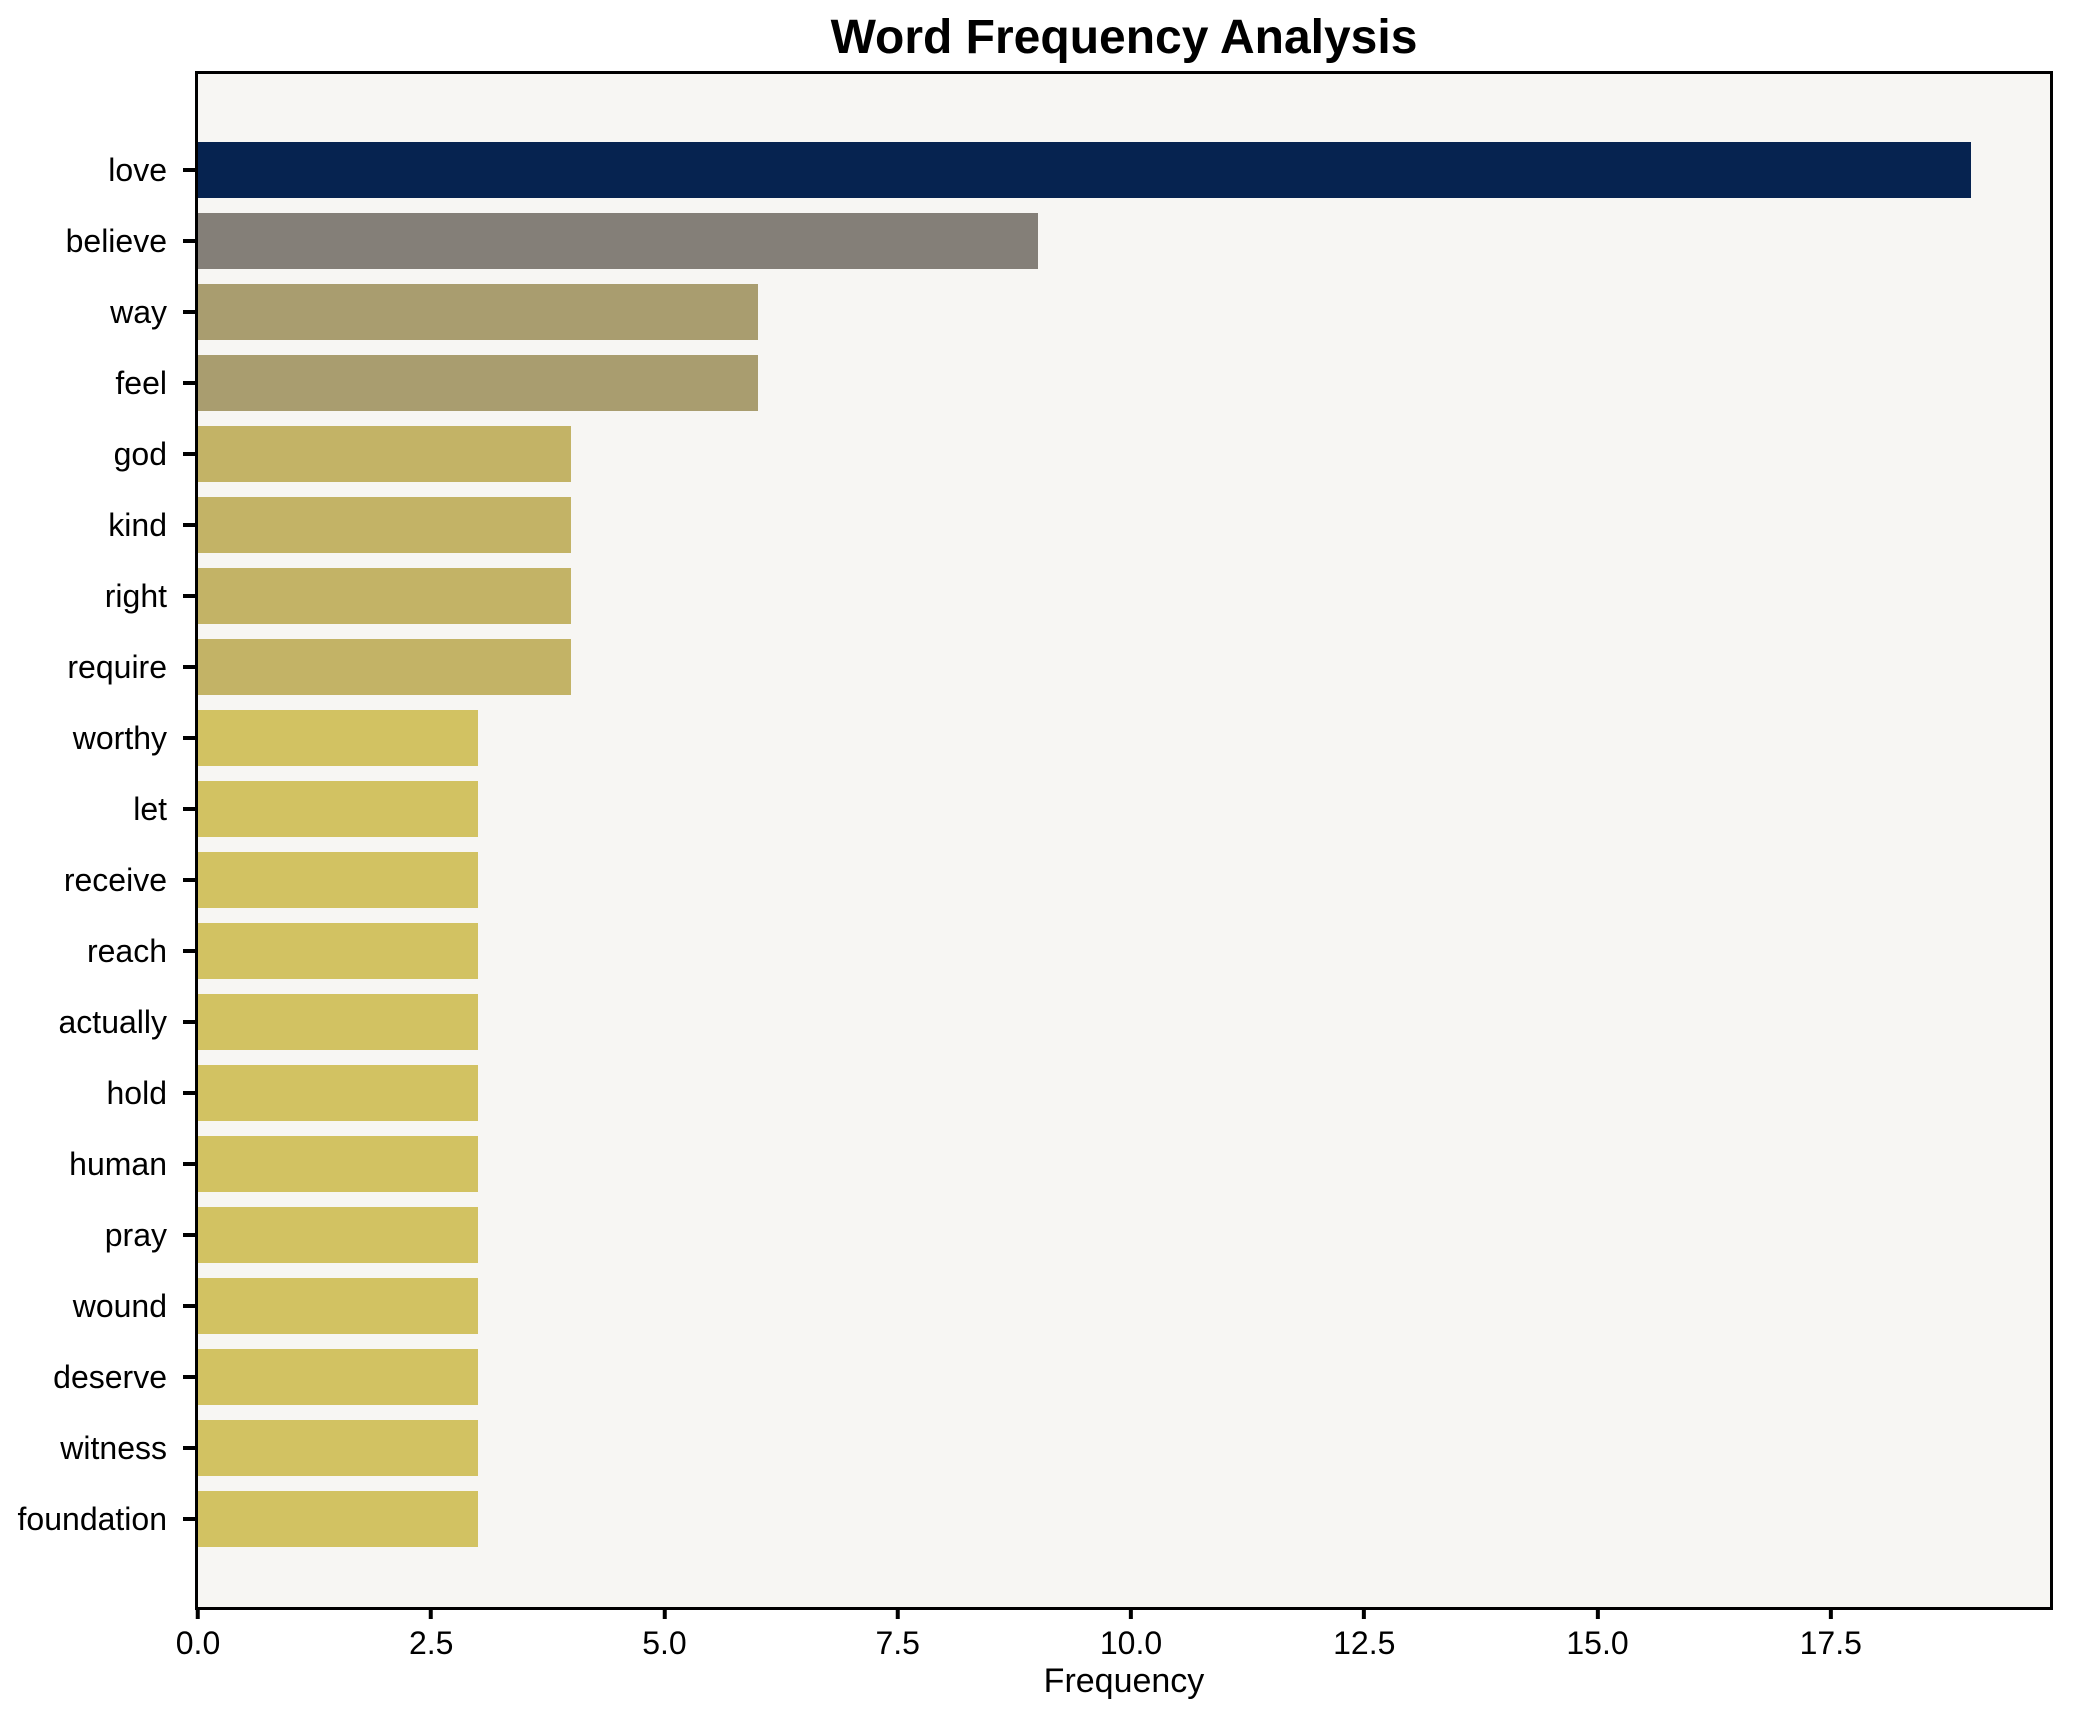 This screenshot has width=2075, height=1722. Describe the element at coordinates (92, 1518) in the screenshot. I see `y-axis-tick-label: foundation` at that location.